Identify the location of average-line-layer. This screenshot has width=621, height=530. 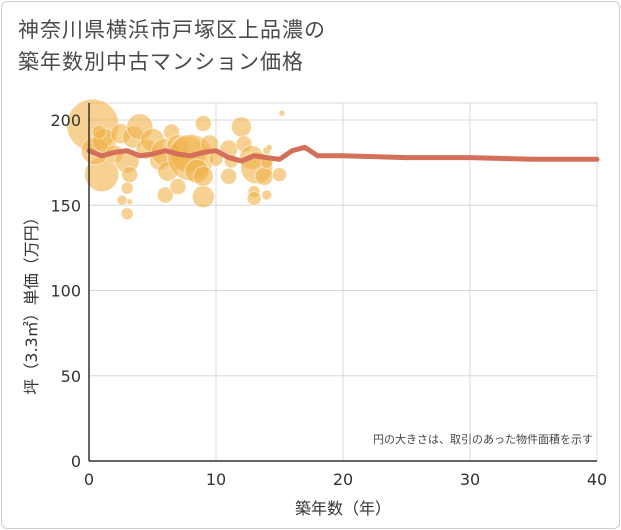
(343, 154).